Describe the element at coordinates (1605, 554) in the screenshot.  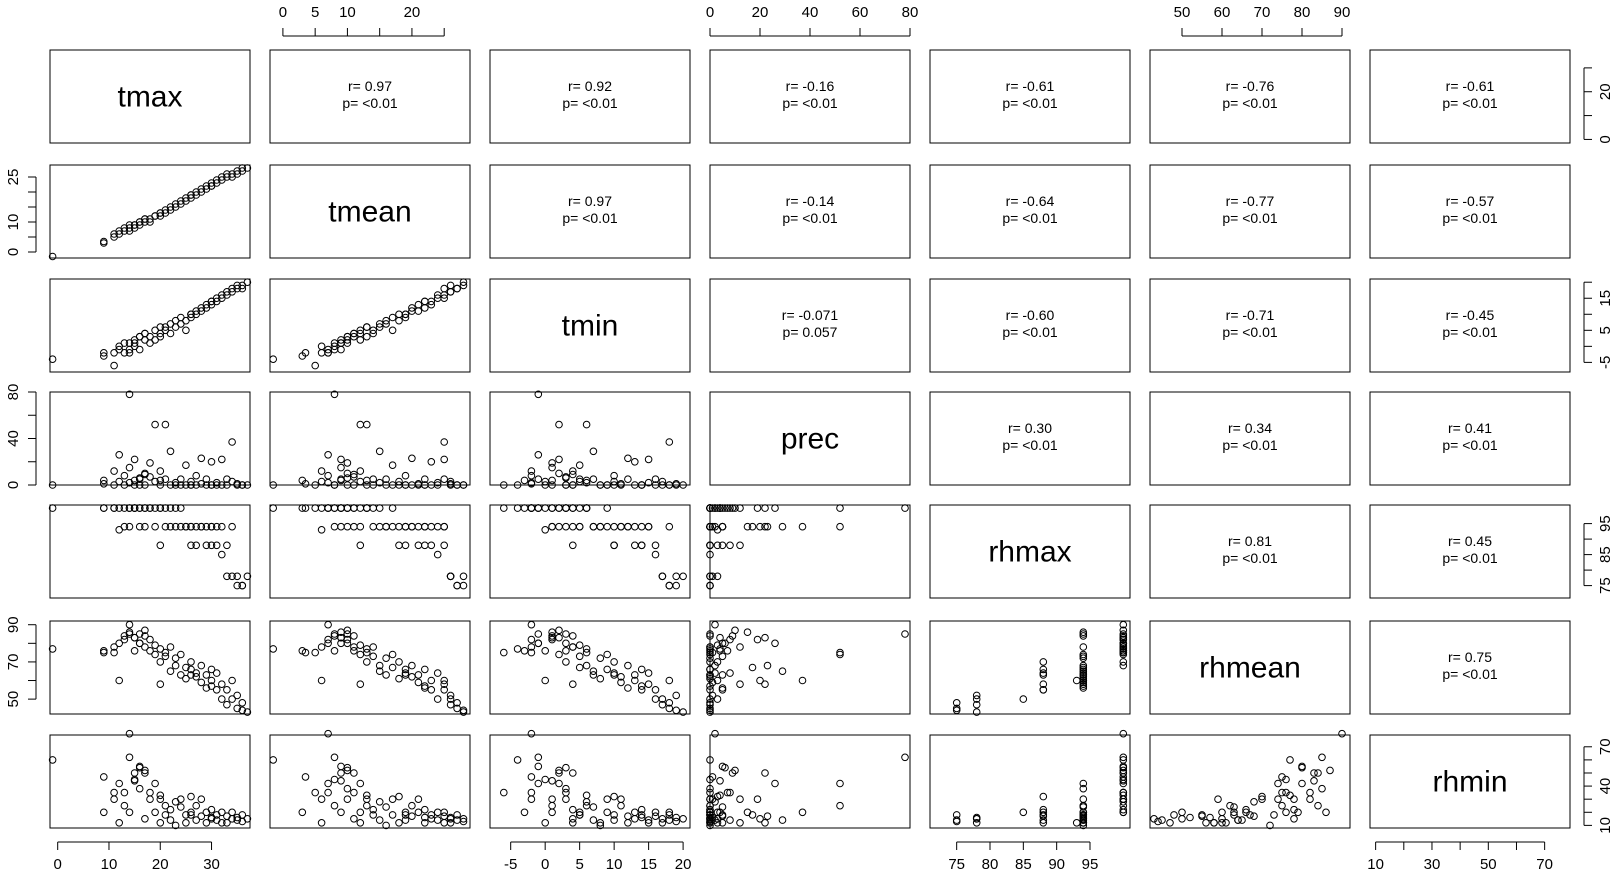
I see `tick-label-rhmax-right-85: 85` at that location.